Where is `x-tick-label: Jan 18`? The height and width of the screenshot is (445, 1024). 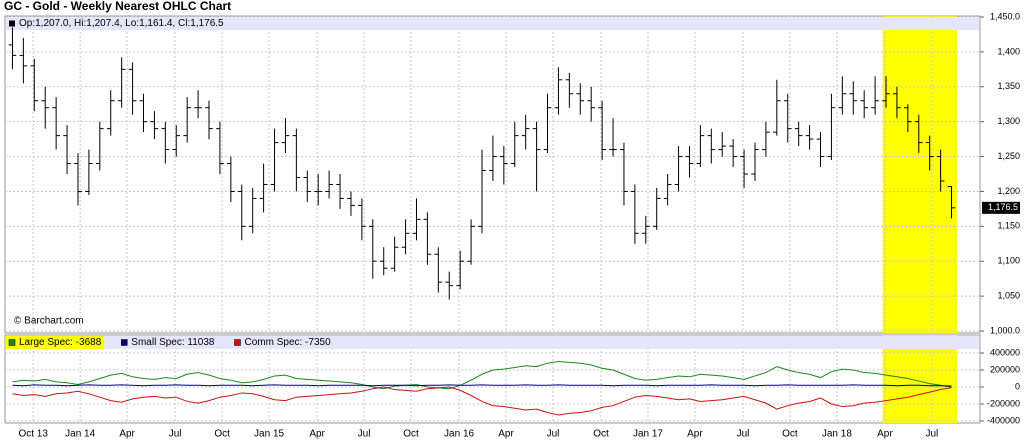 x-tick-label: Jan 18 is located at coordinates (837, 434).